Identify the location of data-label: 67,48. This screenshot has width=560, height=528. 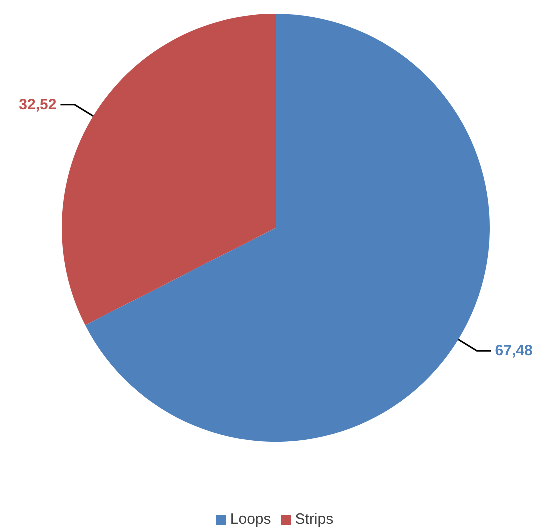
(514, 351).